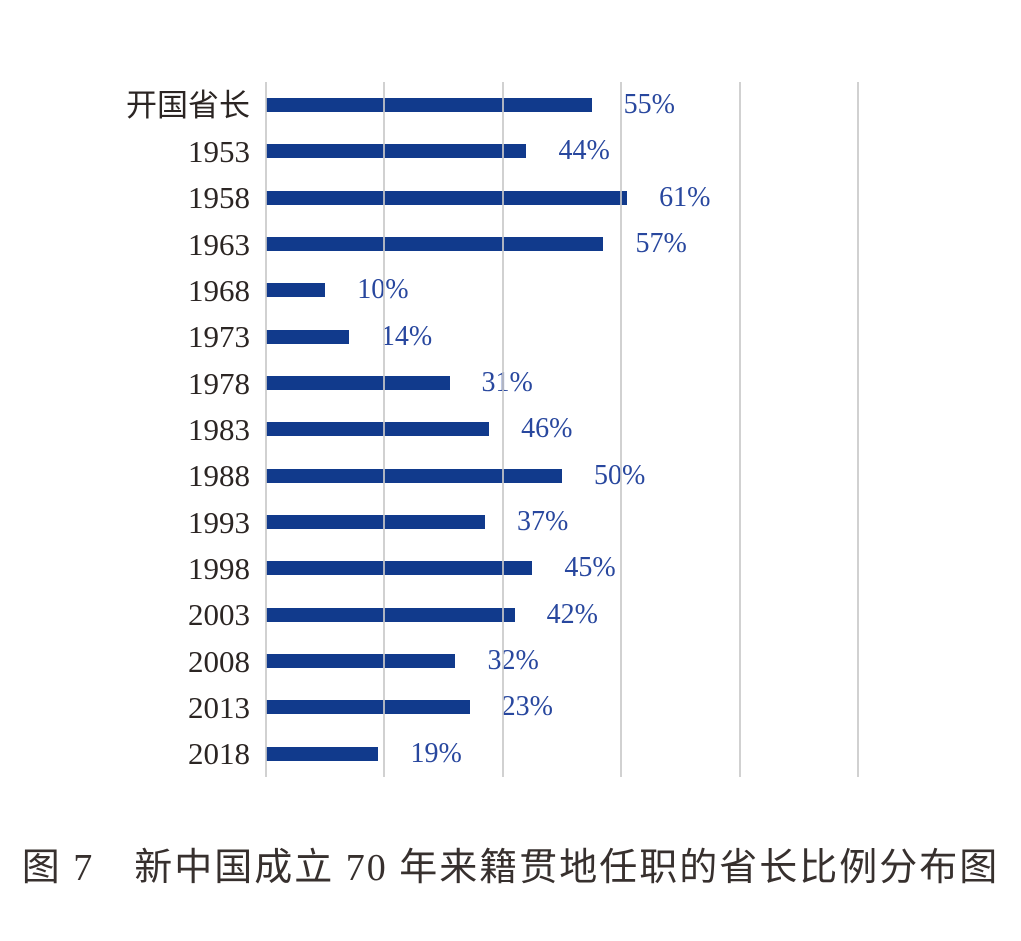 This screenshot has width=1021, height=941. What do you see at coordinates (543, 522) in the screenshot?
I see `value-label: 37%` at bounding box center [543, 522].